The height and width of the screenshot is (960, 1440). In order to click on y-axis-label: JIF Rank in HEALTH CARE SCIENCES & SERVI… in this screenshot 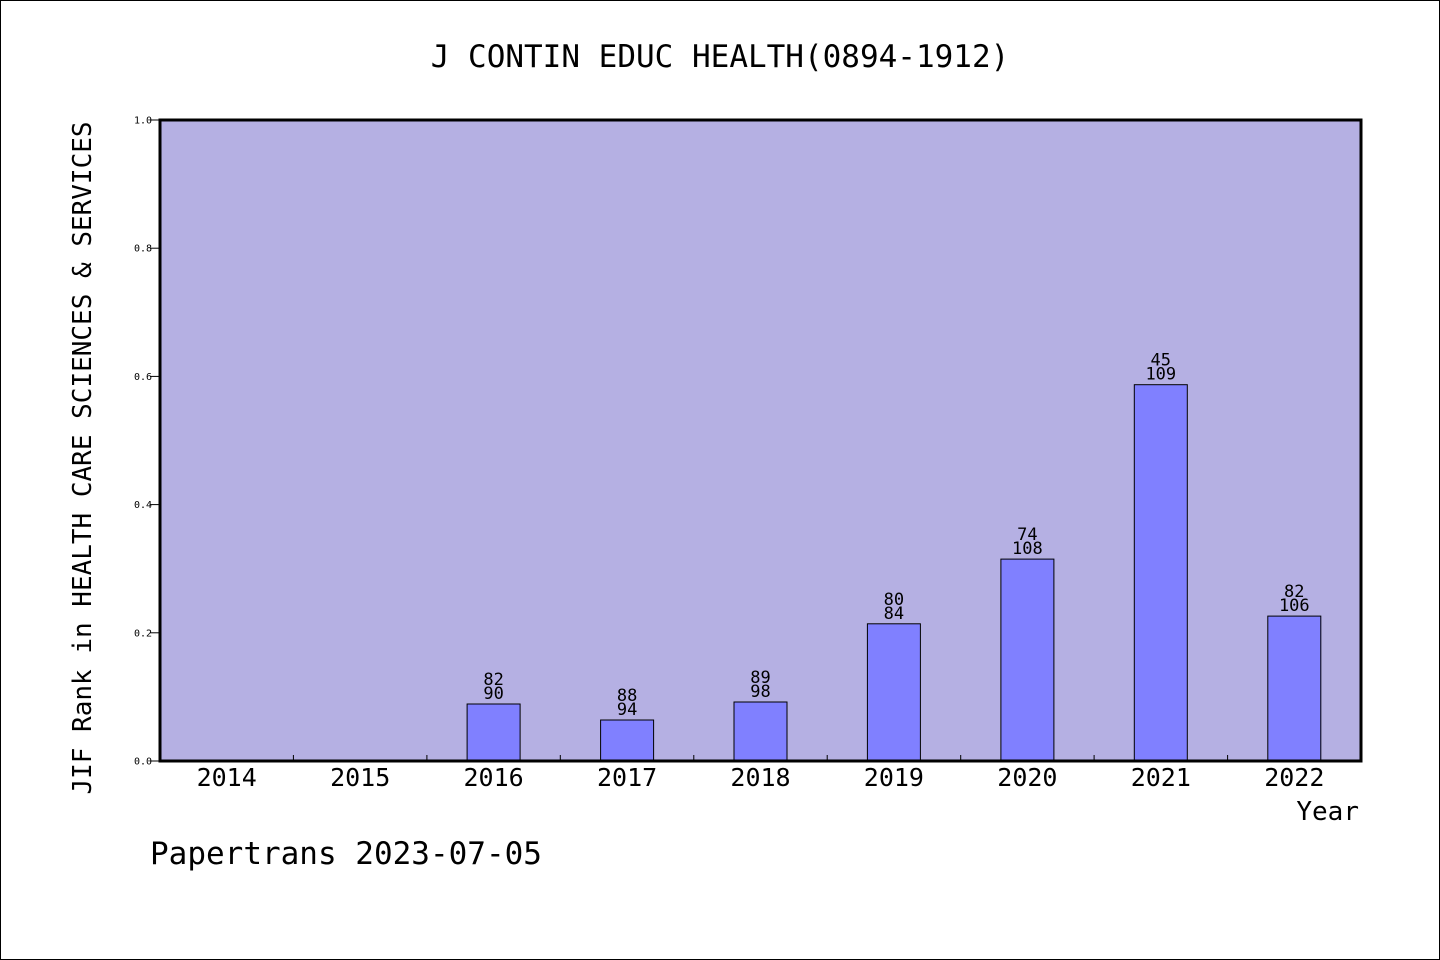, I will do `click(83, 457)`.